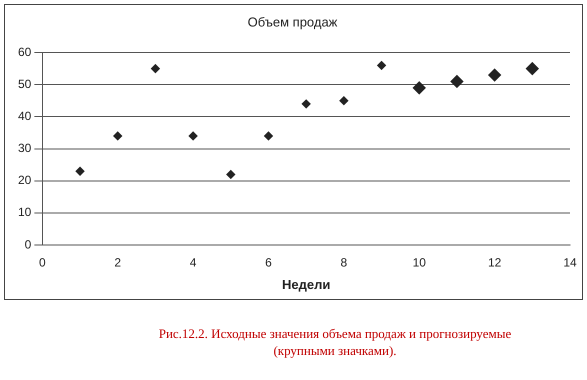 The image size is (587, 380). What do you see at coordinates (193, 263) in the screenshot?
I see `x-tick-label: 4` at bounding box center [193, 263].